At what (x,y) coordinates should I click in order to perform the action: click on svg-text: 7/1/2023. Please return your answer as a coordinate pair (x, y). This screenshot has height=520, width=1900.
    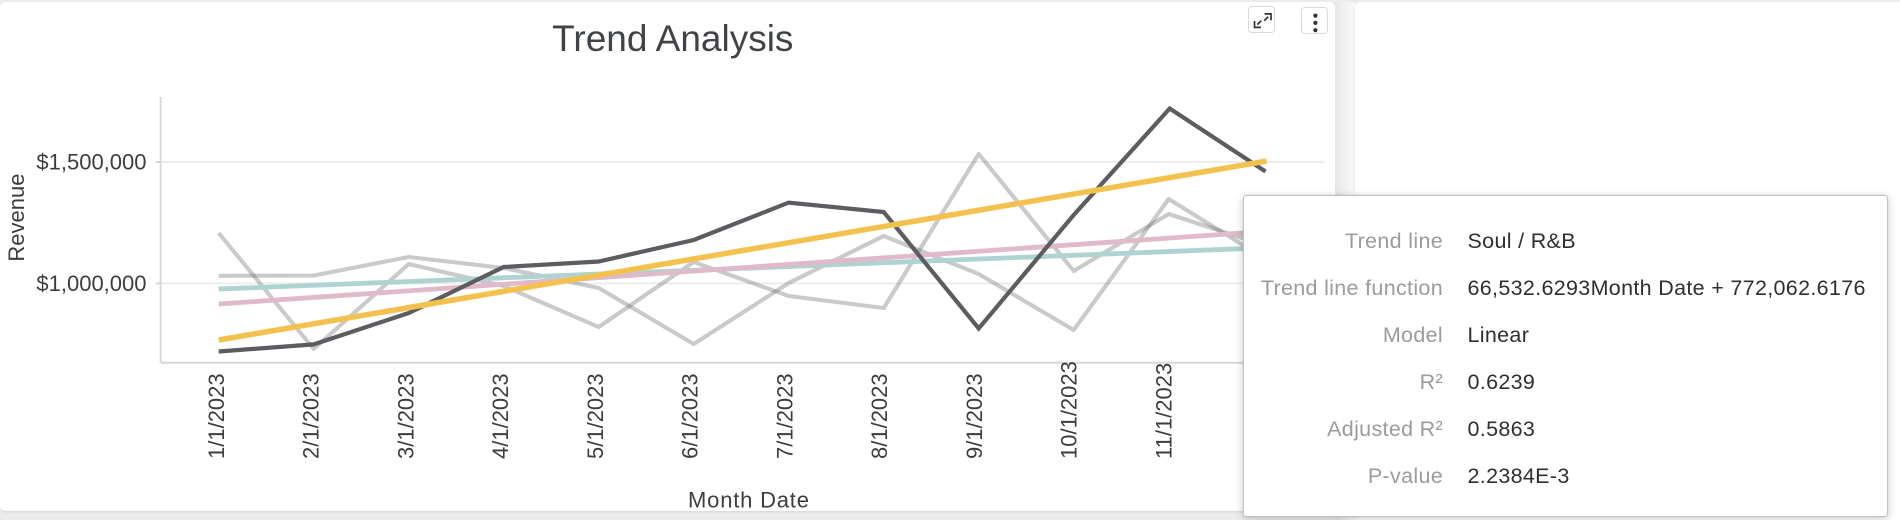
    Looking at the image, I should click on (784, 416).